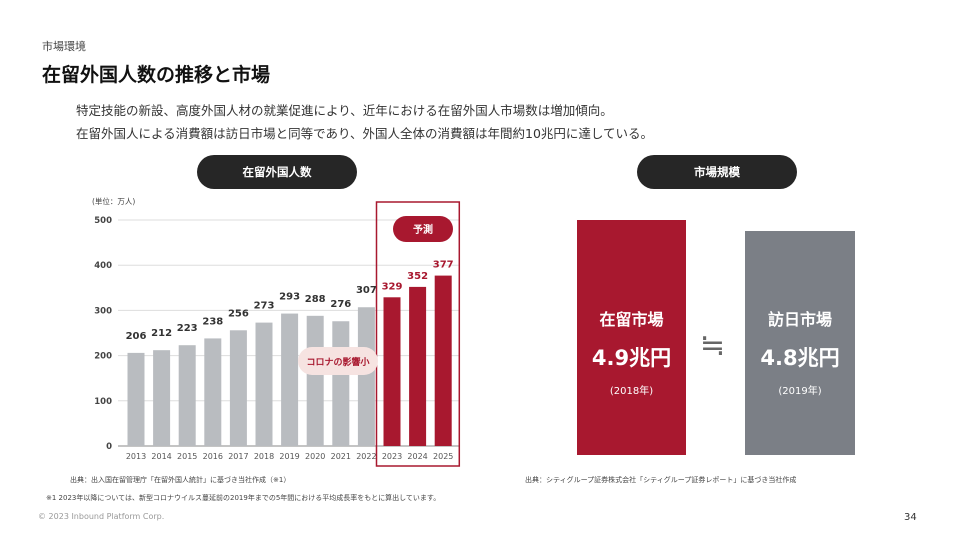 This screenshot has width=960, height=540. Describe the element at coordinates (161, 333) in the screenshot. I see `value-label-2014: 212` at that location.